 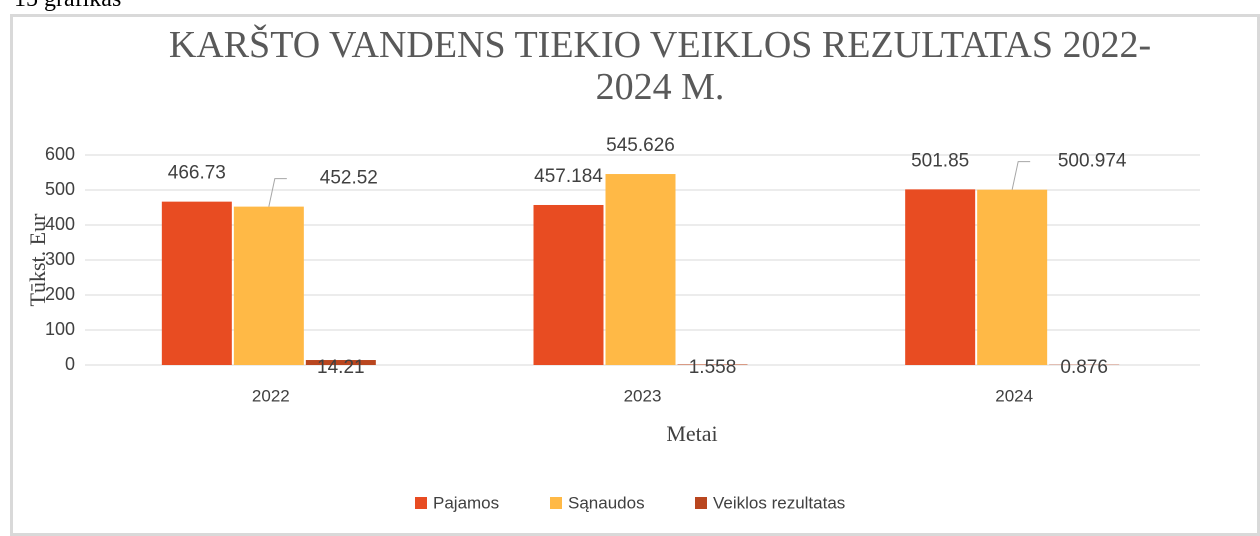 I want to click on legend-label: Pajamos, so click(x=466, y=502).